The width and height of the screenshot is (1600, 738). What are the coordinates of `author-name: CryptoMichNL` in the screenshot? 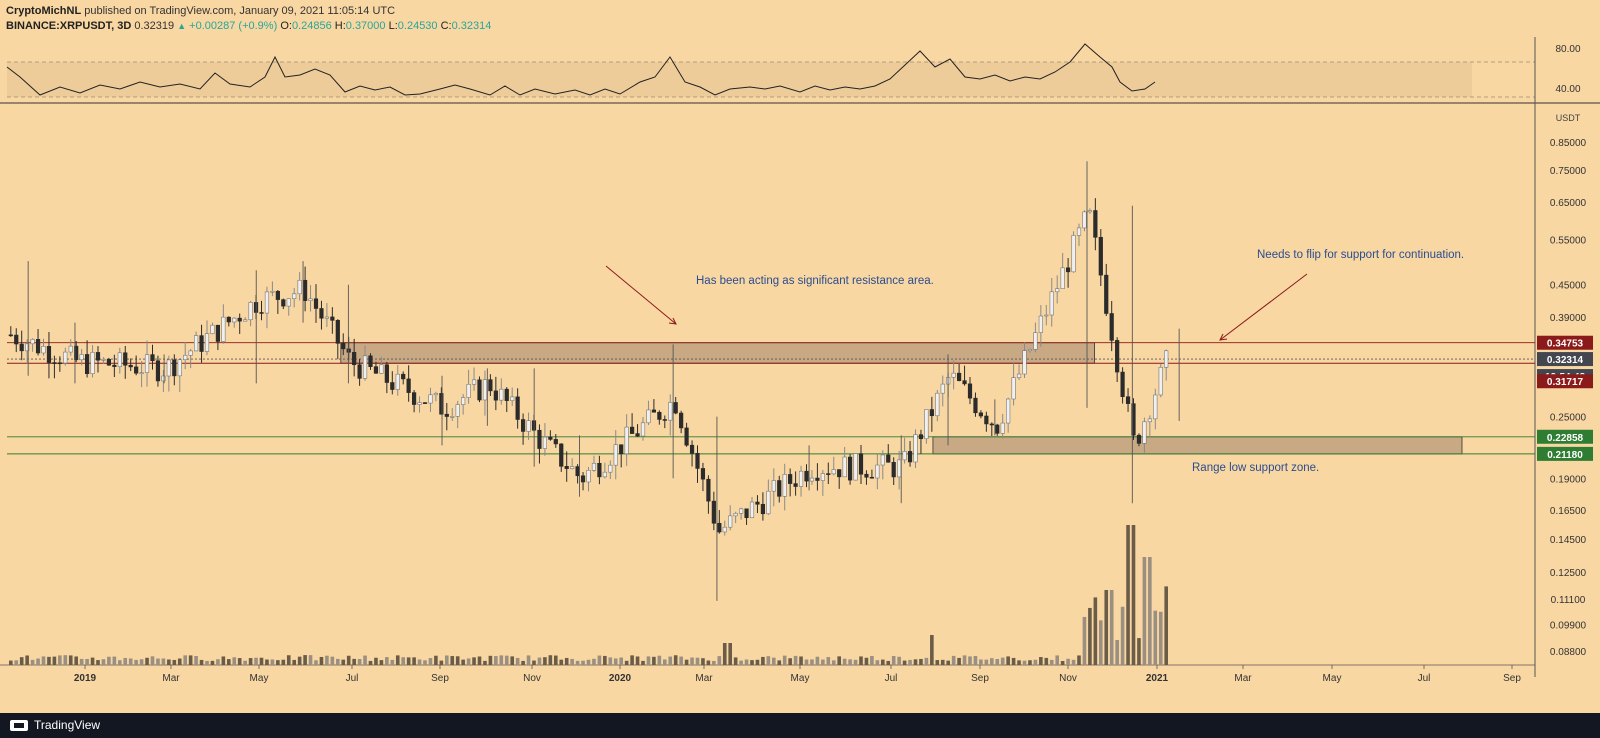 It's located at (44, 11).